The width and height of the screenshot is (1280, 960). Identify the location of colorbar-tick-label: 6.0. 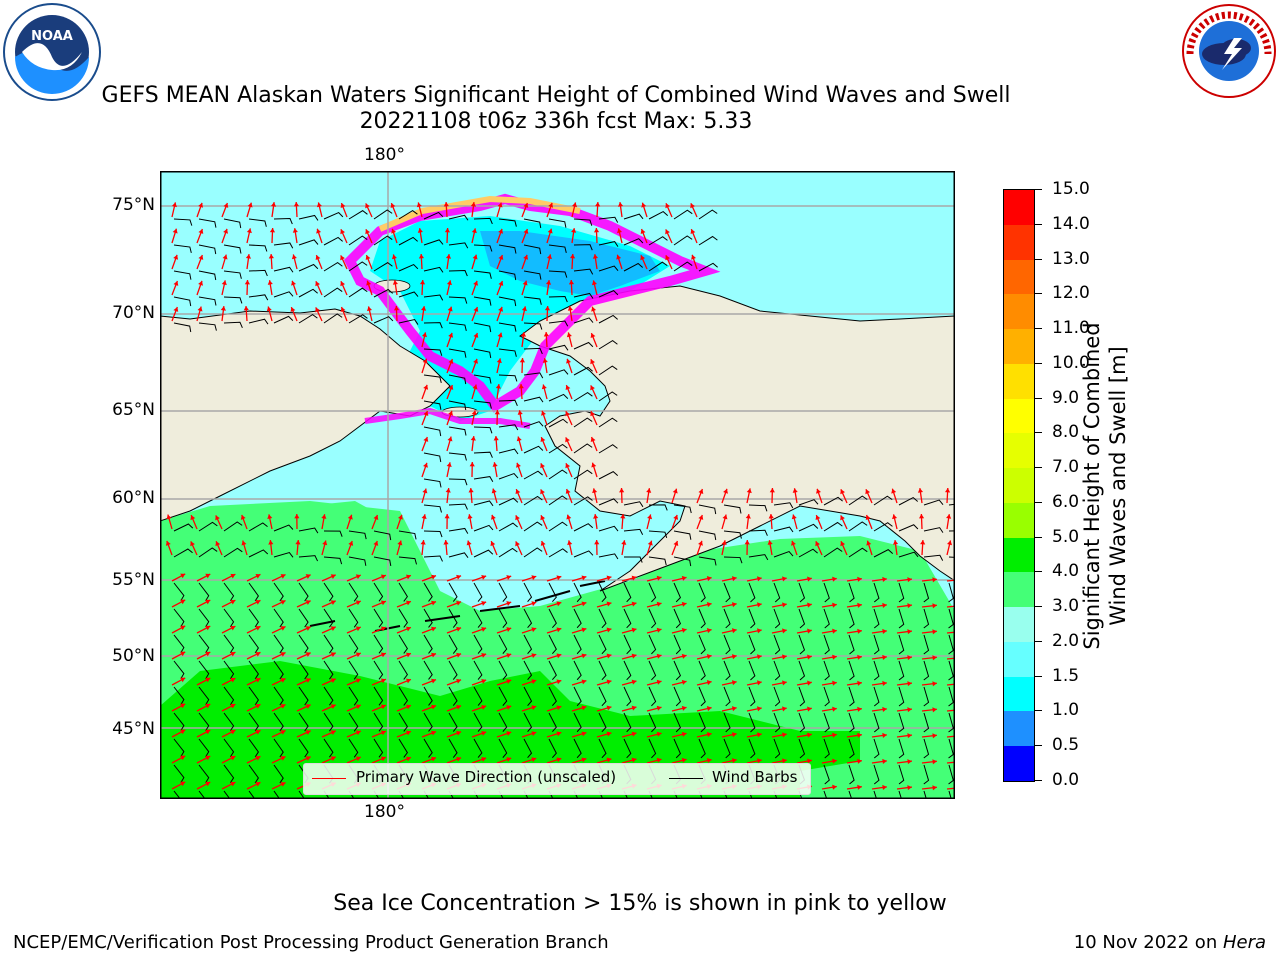
(1066, 501).